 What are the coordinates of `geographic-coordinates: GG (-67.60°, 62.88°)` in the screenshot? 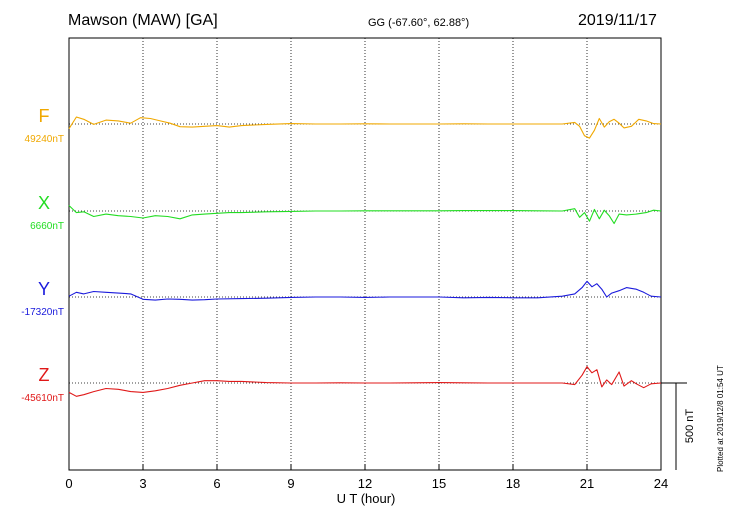 It's located at (419, 23).